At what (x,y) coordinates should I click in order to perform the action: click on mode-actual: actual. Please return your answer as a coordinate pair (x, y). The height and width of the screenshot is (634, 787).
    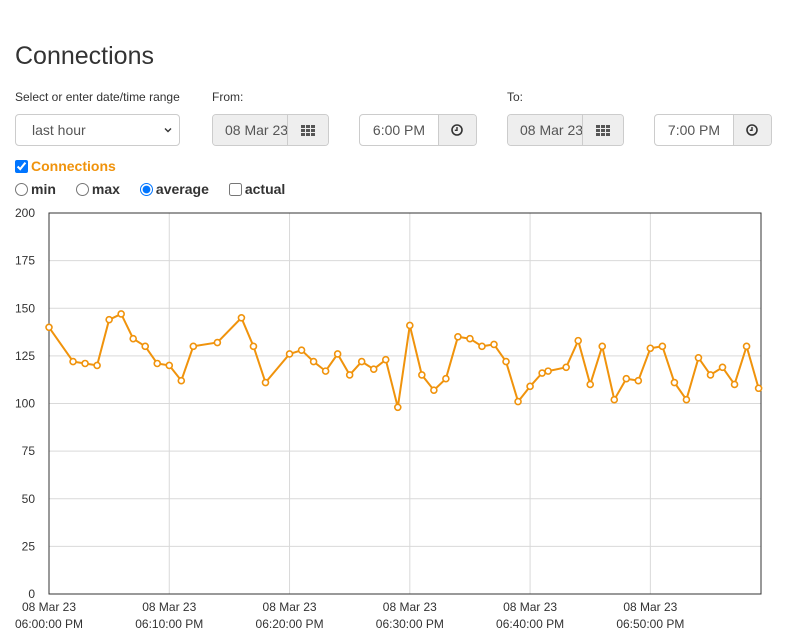
    Looking at the image, I should click on (256, 189).